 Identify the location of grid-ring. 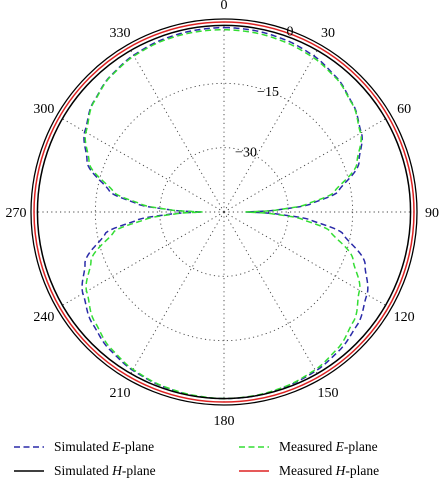
(224, 212).